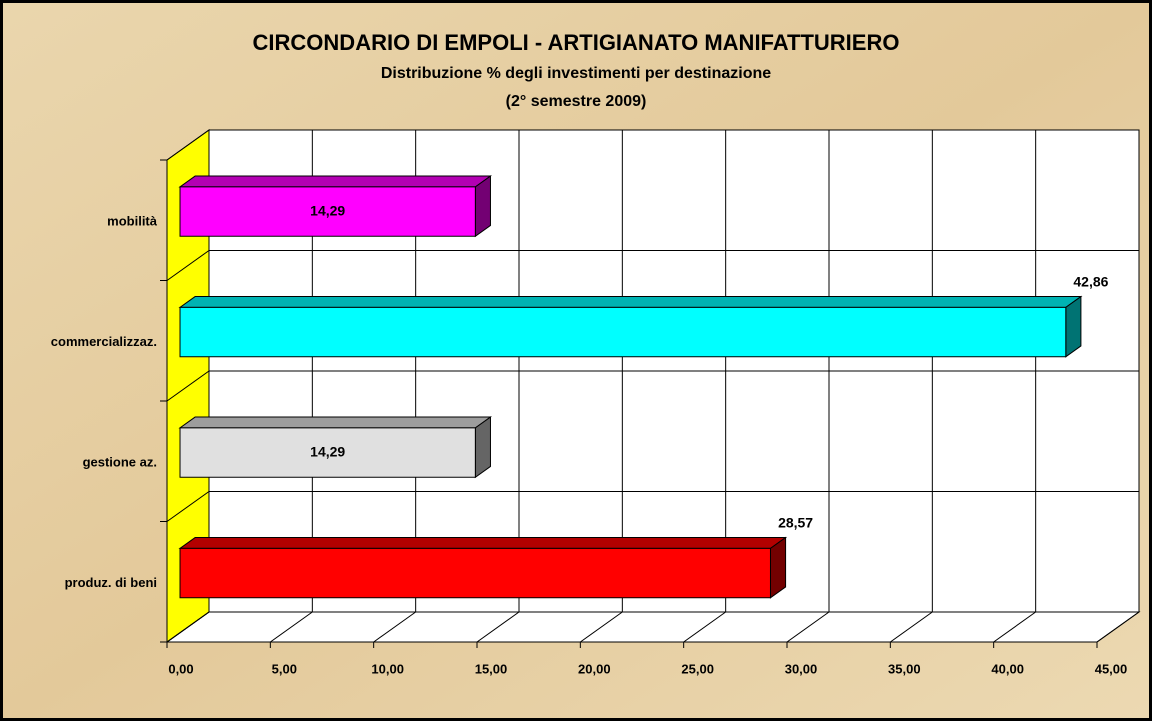 This screenshot has height=721, width=1152. What do you see at coordinates (491, 668) in the screenshot?
I see `x-tick-label: 15,00` at bounding box center [491, 668].